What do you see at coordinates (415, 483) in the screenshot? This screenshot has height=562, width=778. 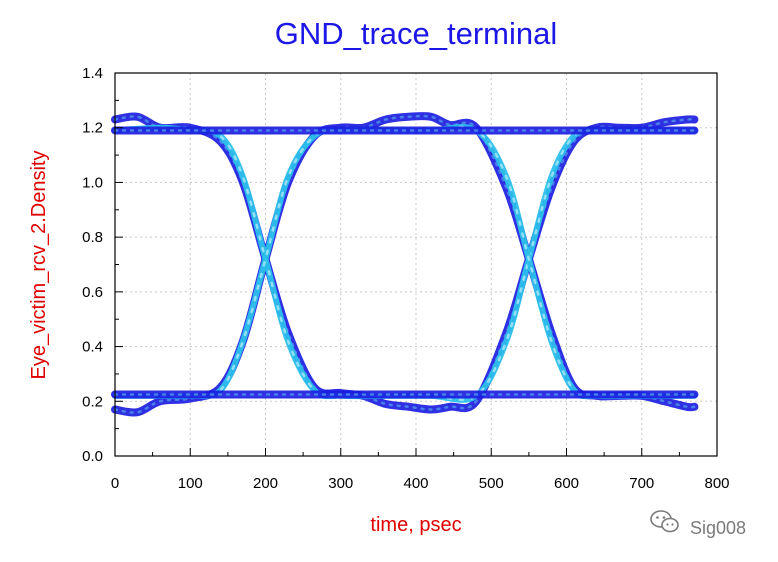 I see `x-tick-label: 400` at bounding box center [415, 483].